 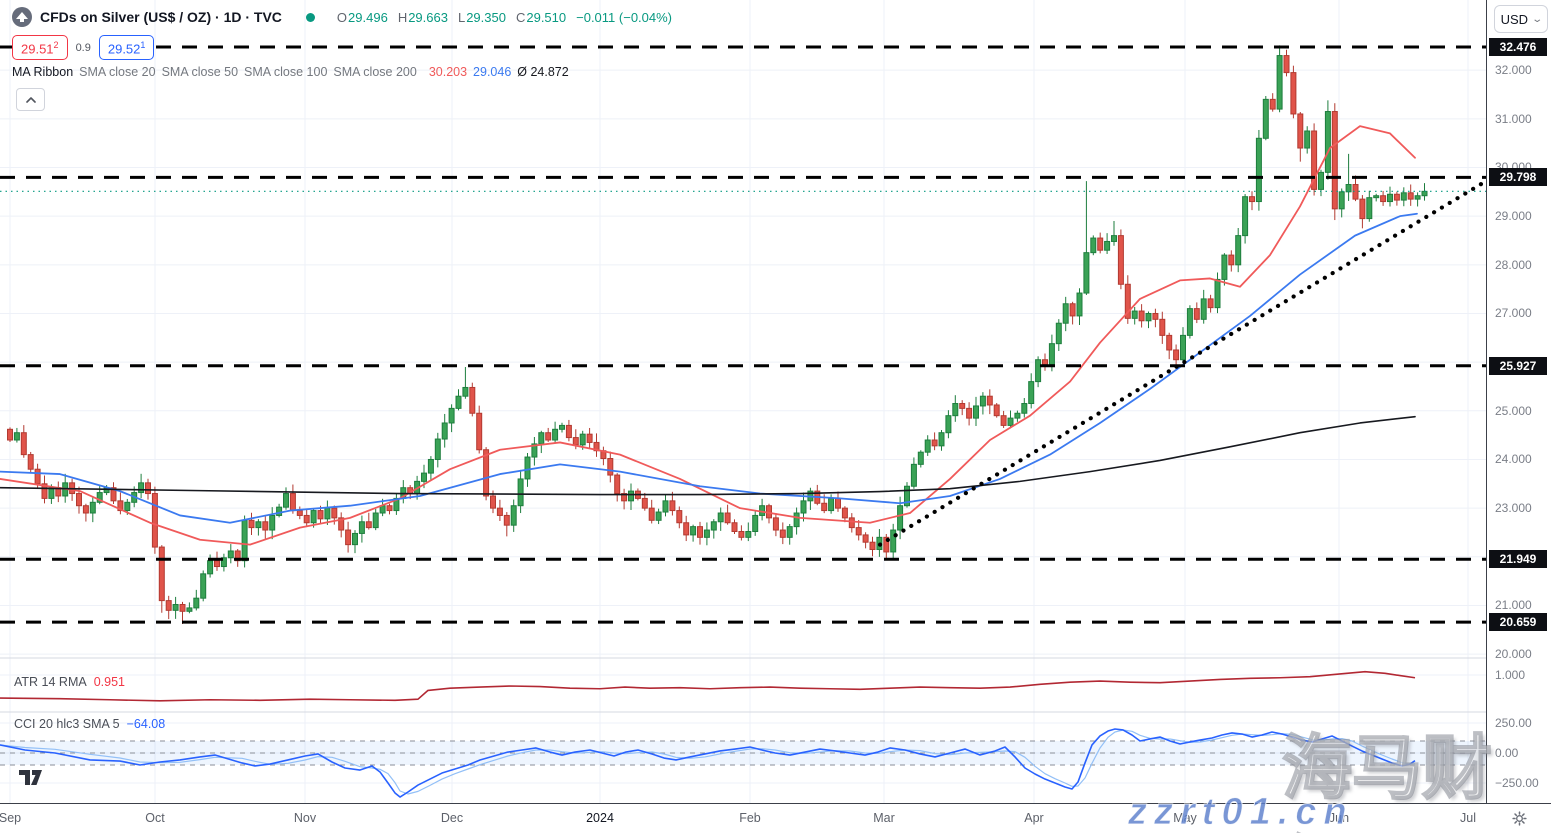 I want to click on price-axis-label: 32.000, so click(x=1513, y=70).